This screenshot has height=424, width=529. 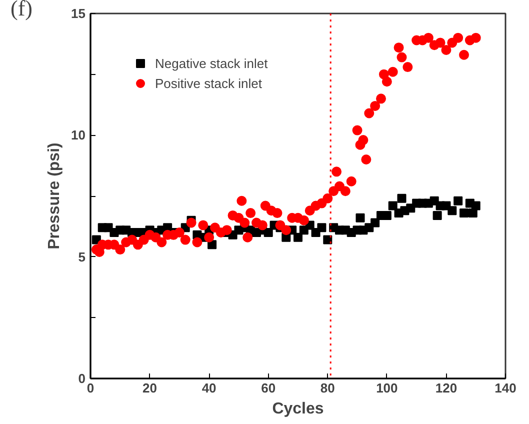 What do you see at coordinates (387, 388) in the screenshot?
I see `x-tick-label: 100` at bounding box center [387, 388].